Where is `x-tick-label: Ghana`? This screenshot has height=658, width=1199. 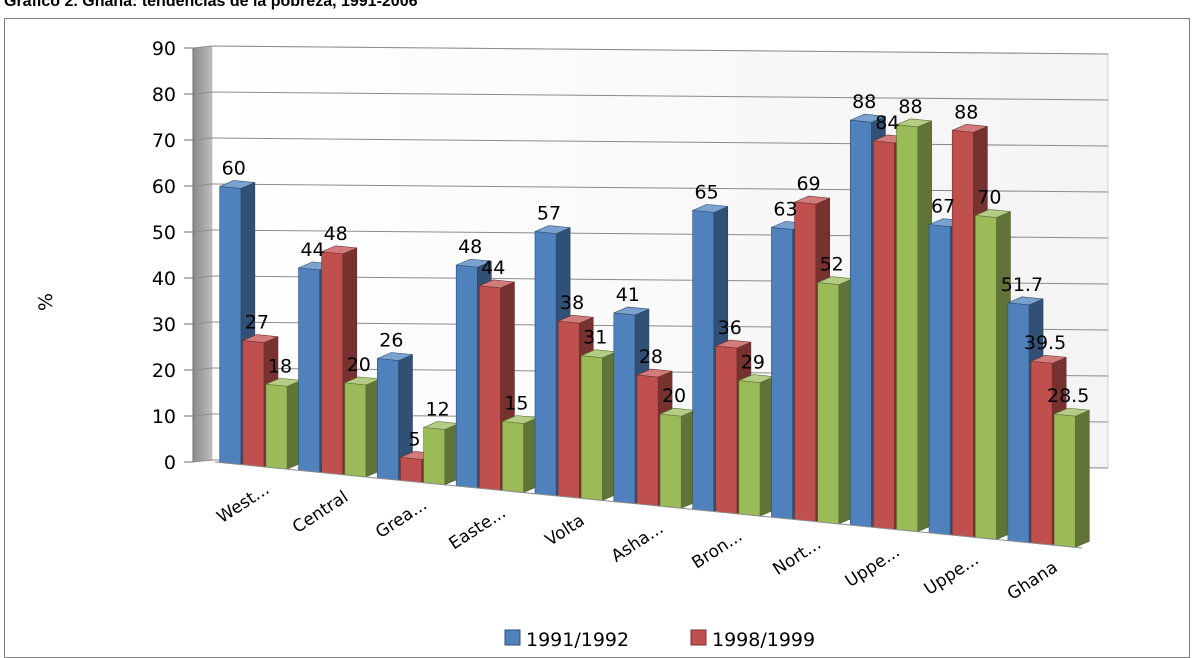 x-tick-label: Ghana is located at coordinates (1032, 581).